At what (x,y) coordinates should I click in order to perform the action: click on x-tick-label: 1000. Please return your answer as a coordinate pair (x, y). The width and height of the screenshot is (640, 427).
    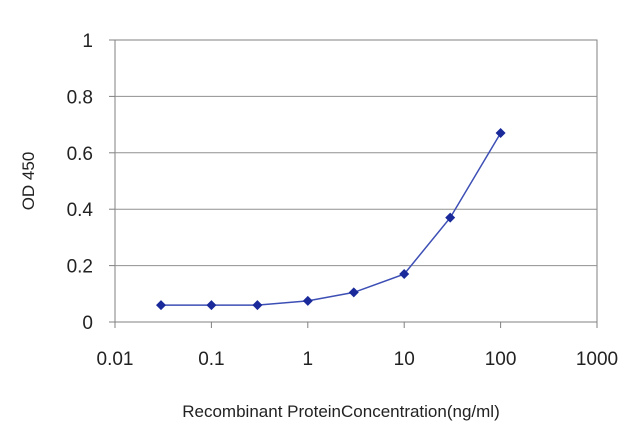
    Looking at the image, I should click on (597, 359).